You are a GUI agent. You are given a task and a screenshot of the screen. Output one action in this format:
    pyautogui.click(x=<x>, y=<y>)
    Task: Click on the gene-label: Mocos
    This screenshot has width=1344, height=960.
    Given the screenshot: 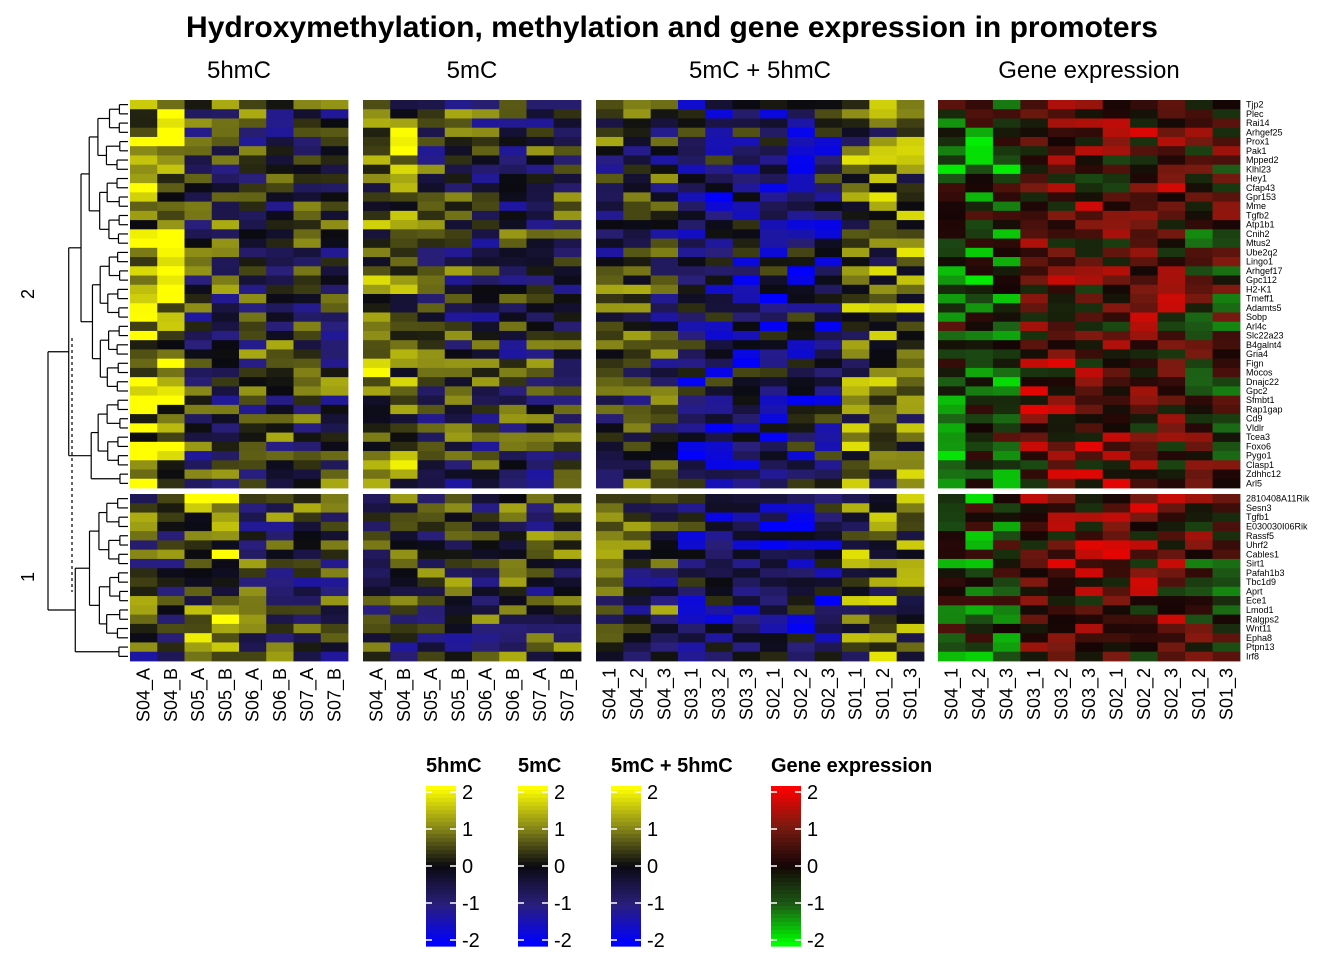 What is the action you would take?
    pyautogui.click(x=1259, y=373)
    